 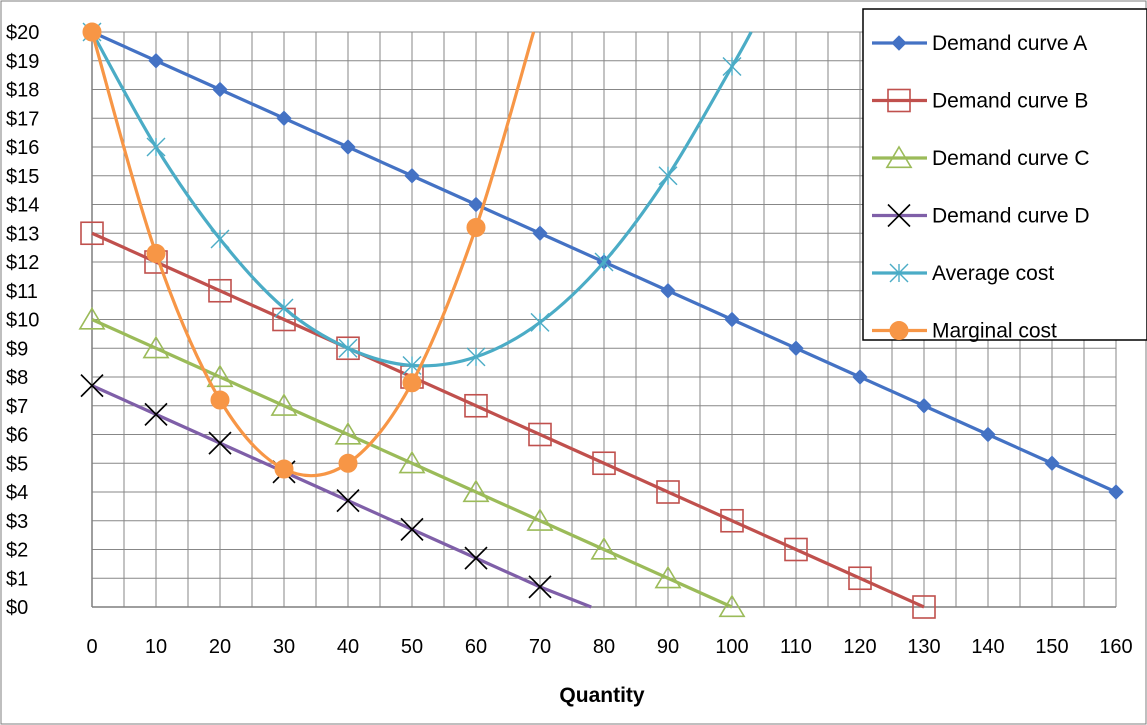 I want to click on legend-label: Demand curve B, so click(x=1010, y=101).